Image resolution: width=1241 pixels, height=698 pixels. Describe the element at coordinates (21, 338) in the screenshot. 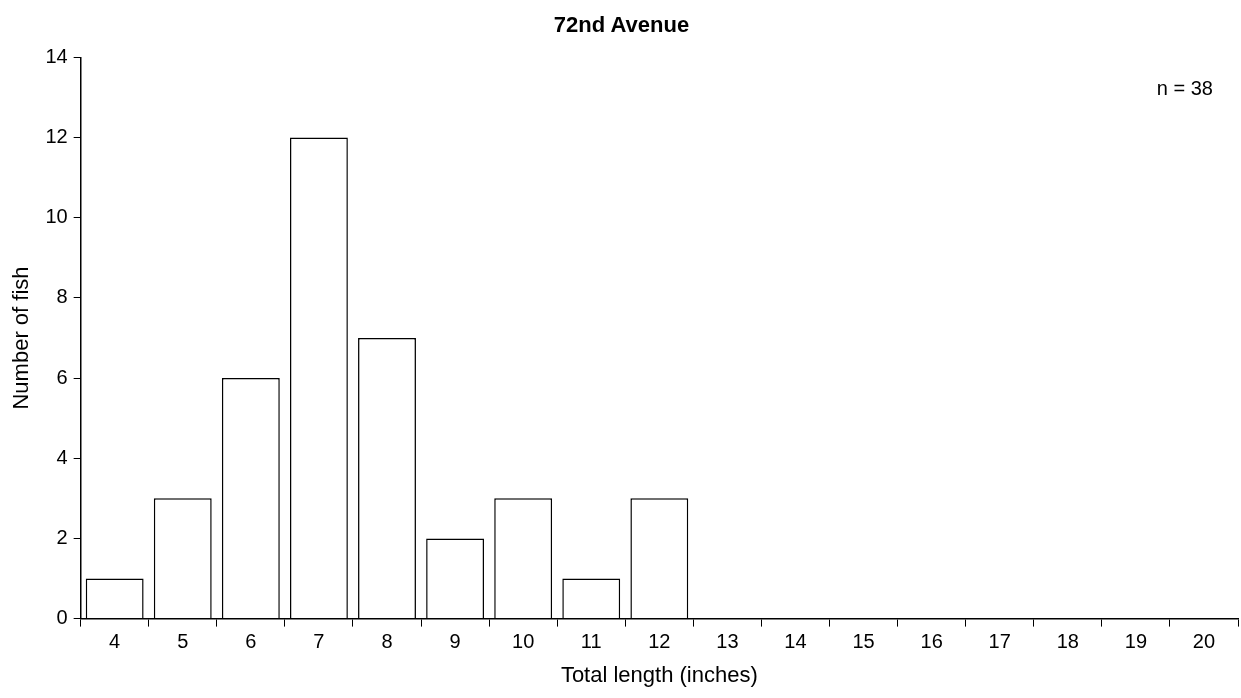

I see `y-axis-title: Number of fish` at that location.